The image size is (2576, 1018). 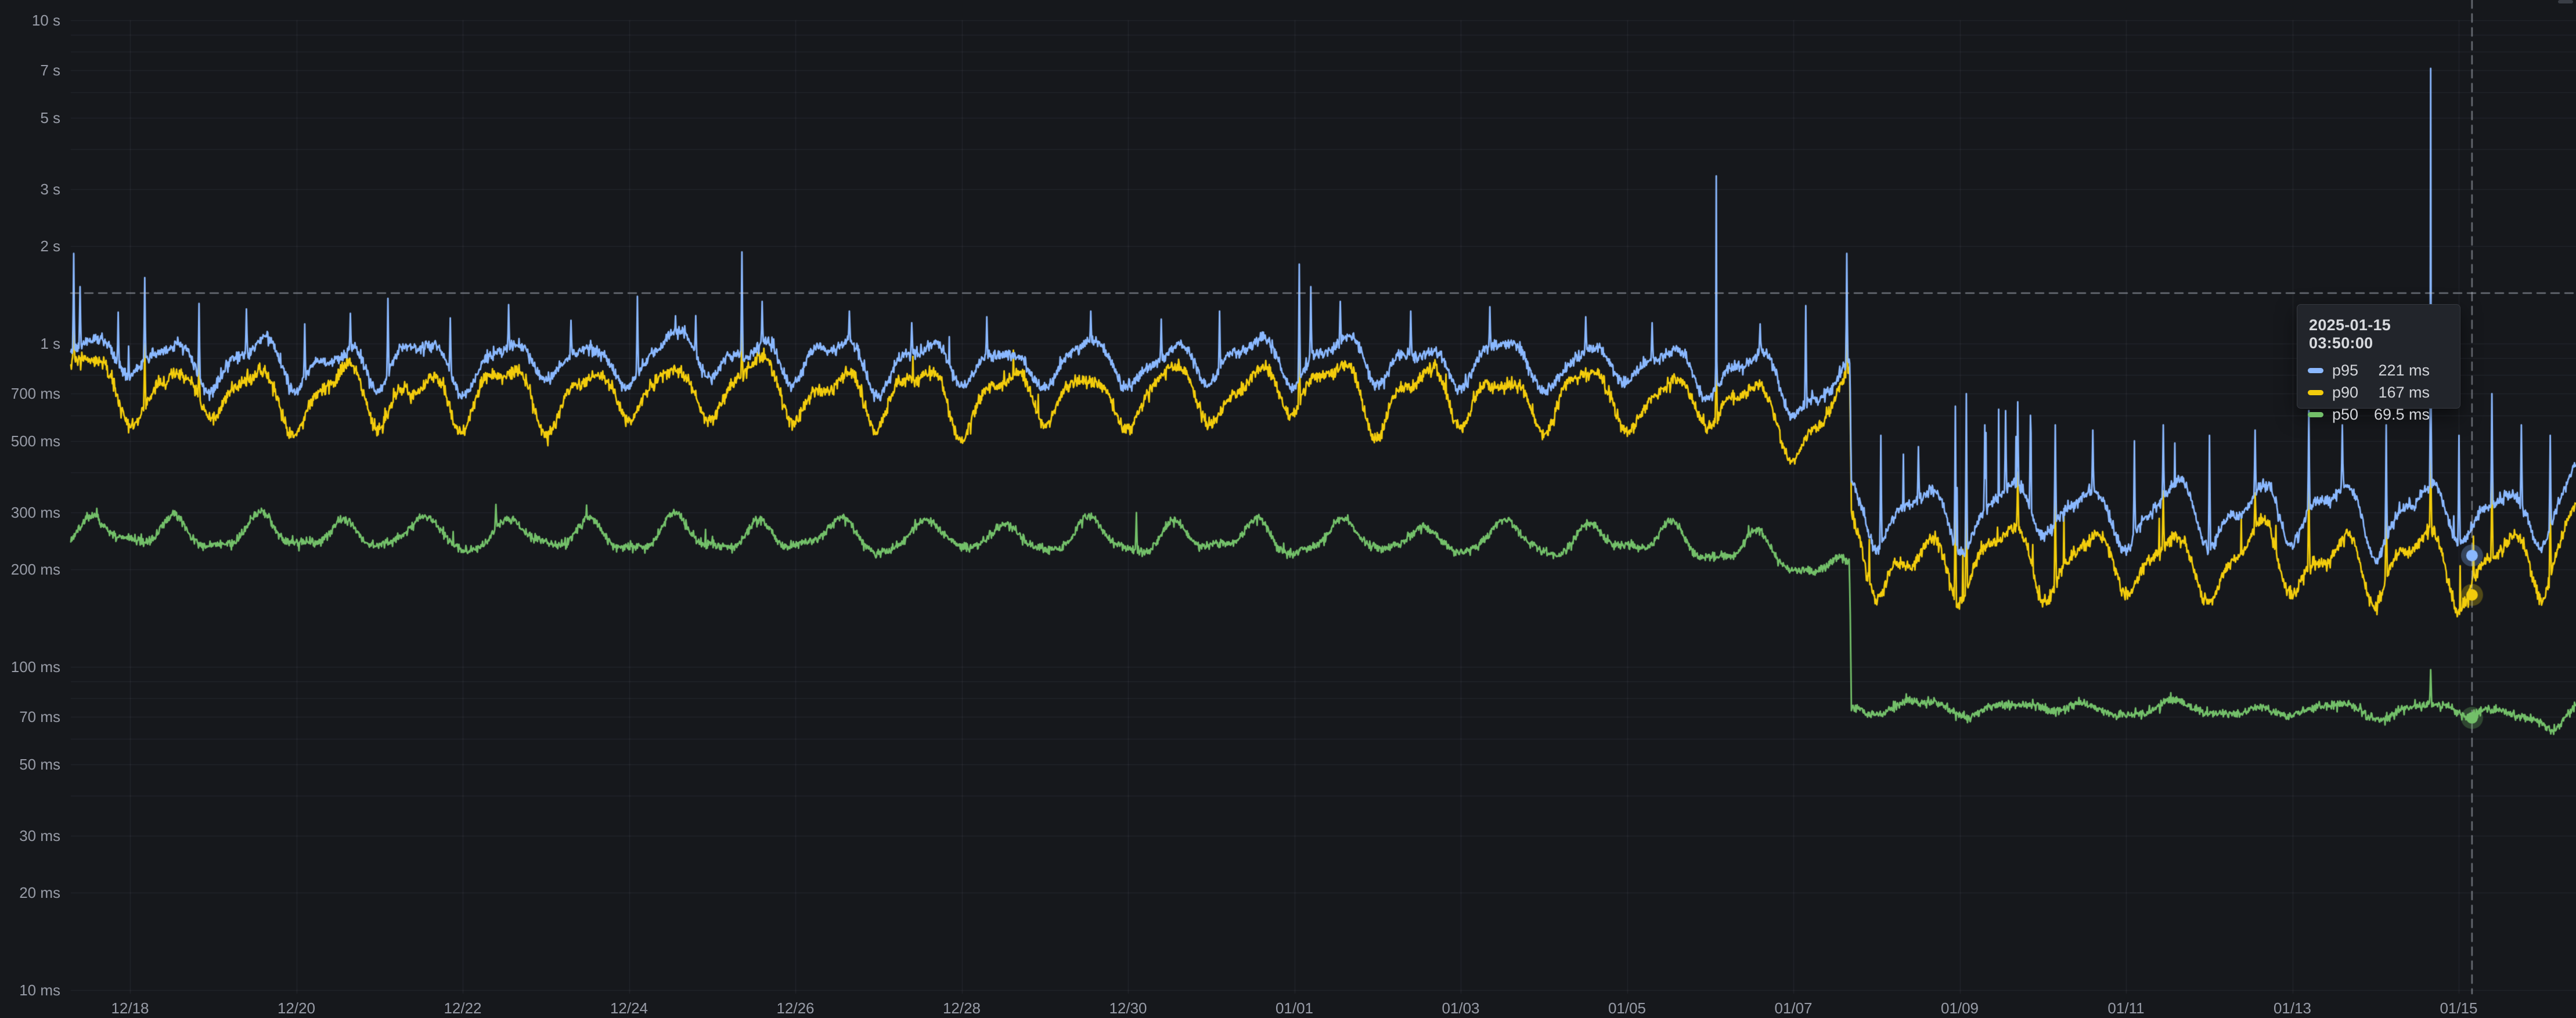 I want to click on tooltip-row-p50: p50 69.5 ms, so click(x=2378, y=414).